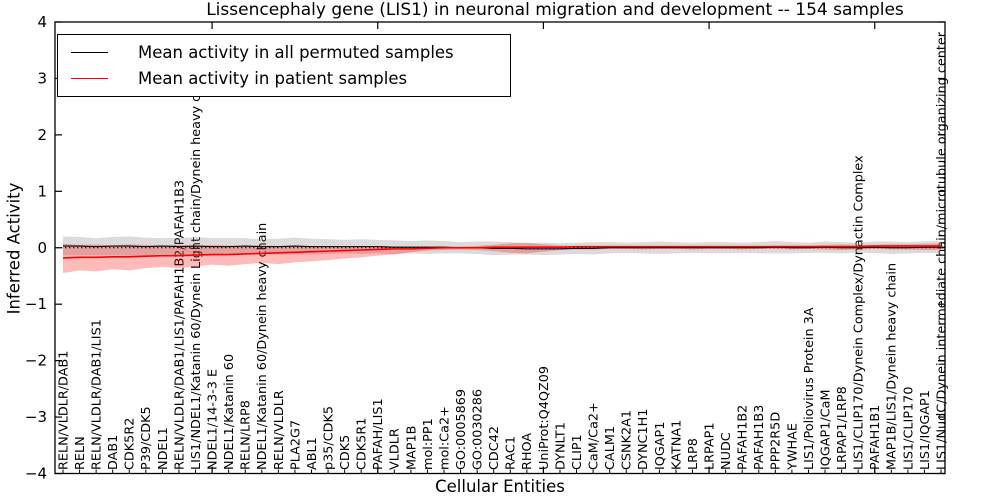 This screenshot has width=1000, height=500. I want to click on x-category-label: PLA2G7, so click(295, 445).